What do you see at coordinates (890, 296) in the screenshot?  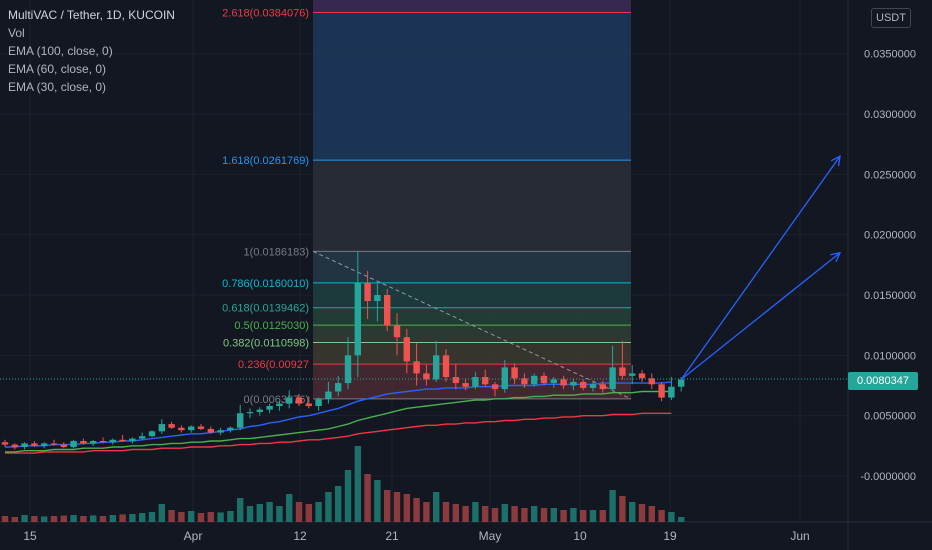 I see `y-tick-label: 0.0150000` at bounding box center [890, 296].